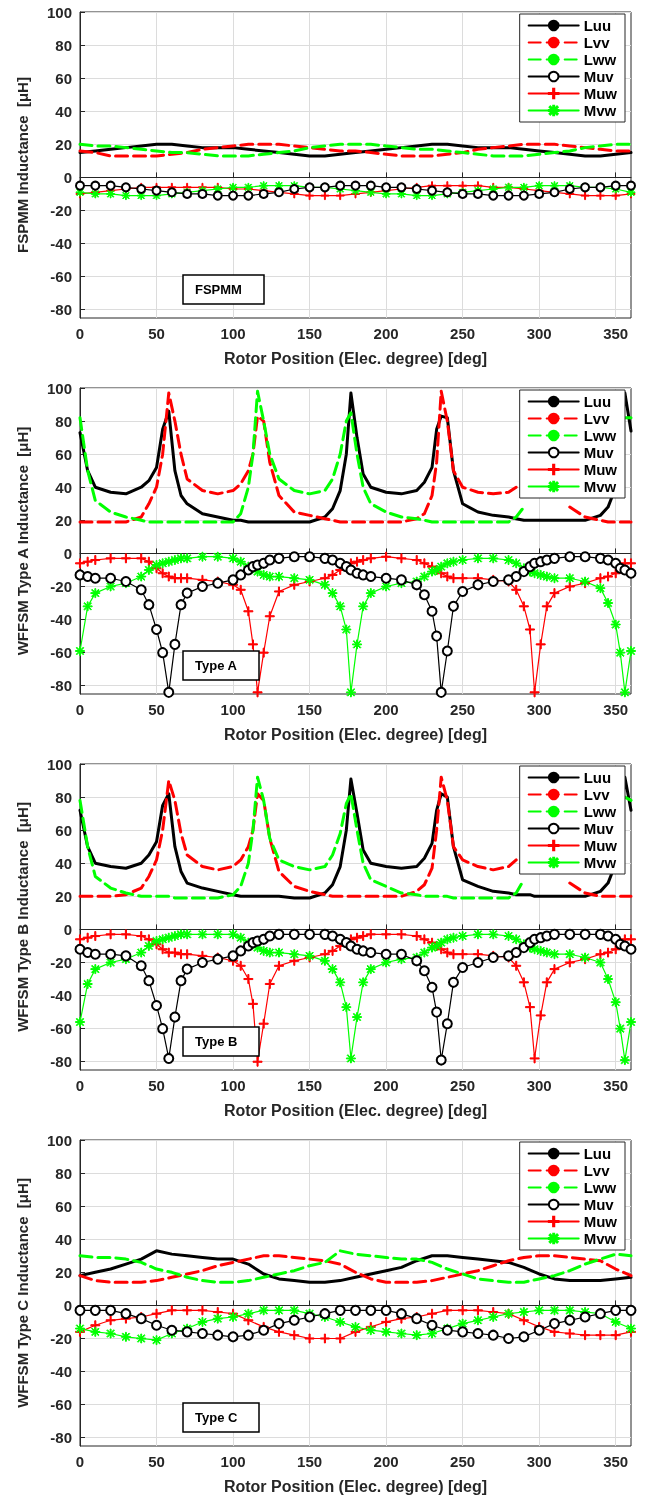 This screenshot has height=1507, width=647. I want to click on y-axis-title: WFFSM Type A Inductance [μH], so click(22, 541).